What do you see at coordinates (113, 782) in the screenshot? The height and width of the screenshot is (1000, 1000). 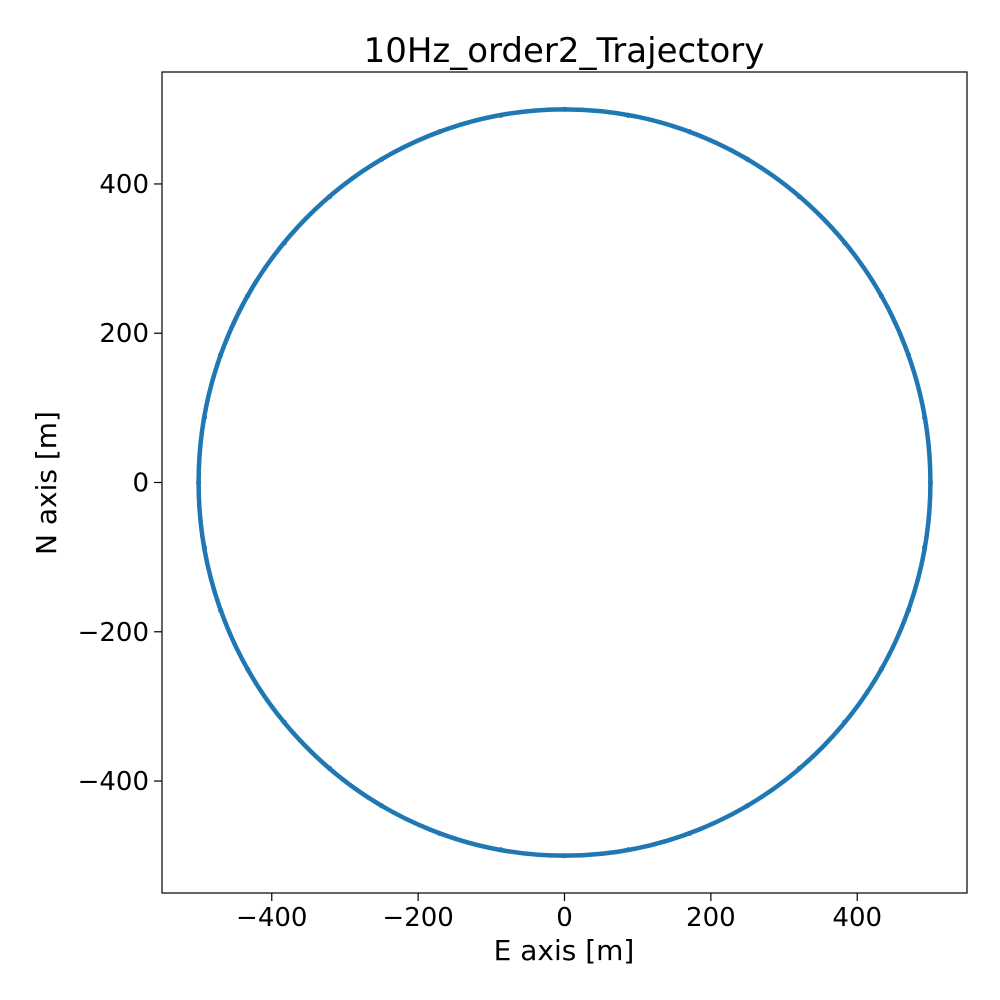 I see `y-tick-label-0: −400` at bounding box center [113, 782].